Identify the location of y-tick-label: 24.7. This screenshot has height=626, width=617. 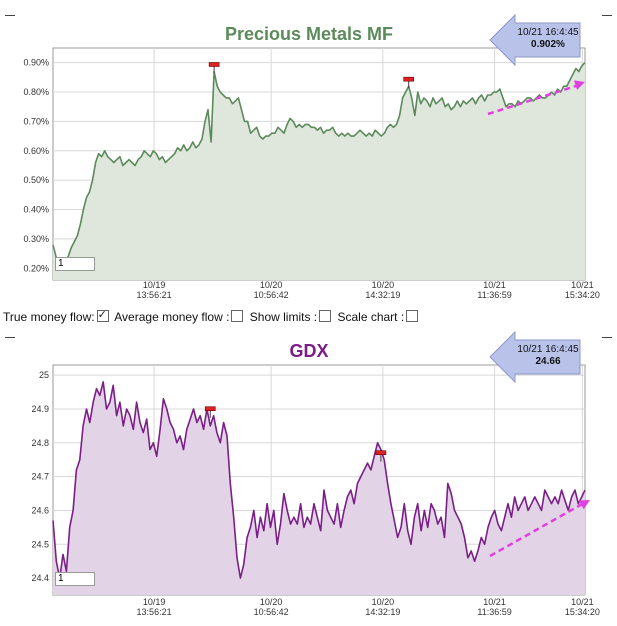
(40, 477).